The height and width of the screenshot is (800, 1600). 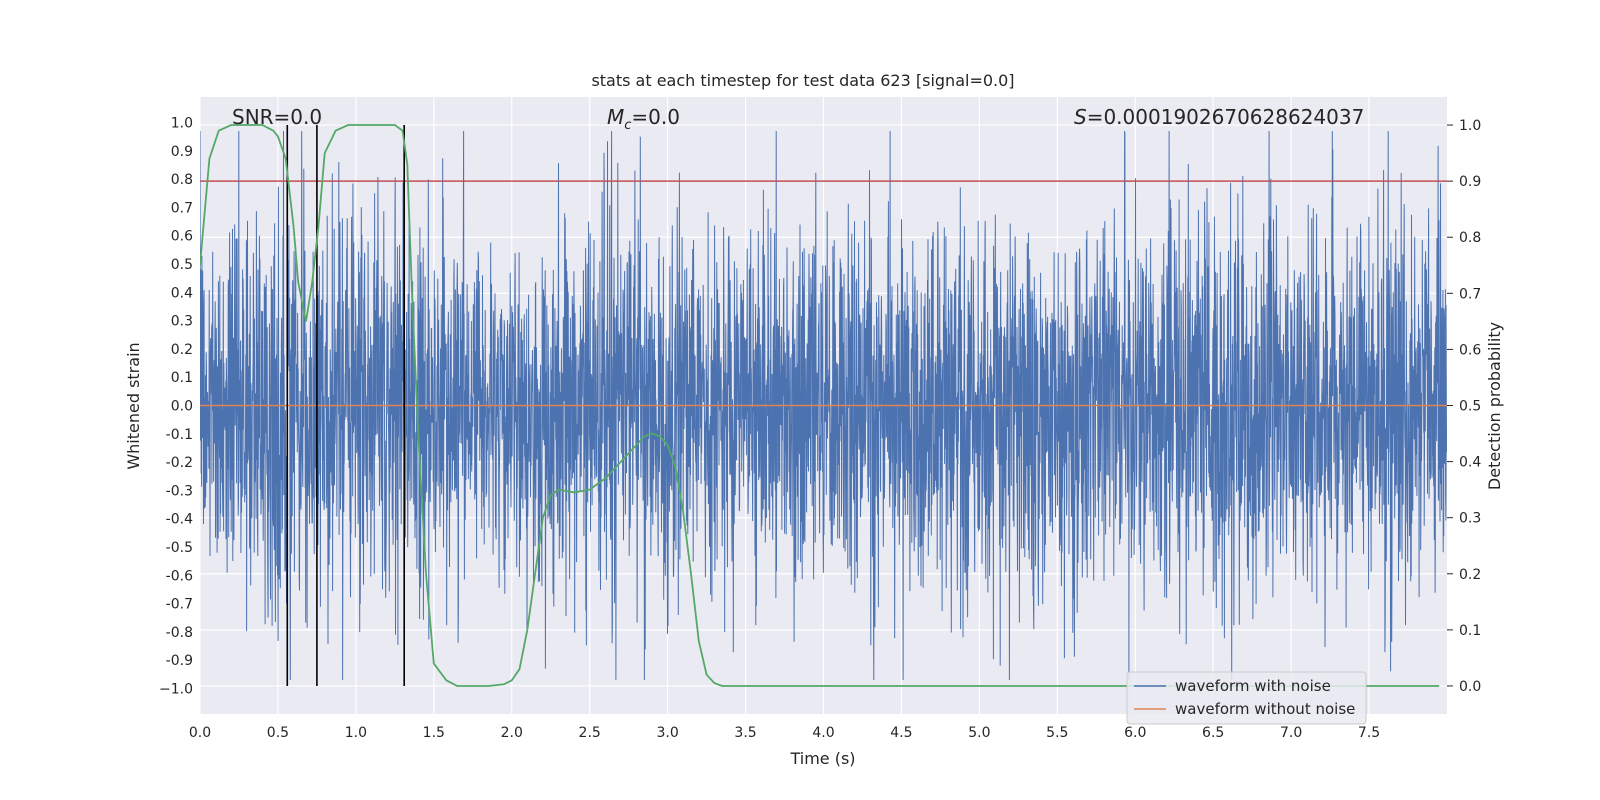 What do you see at coordinates (182, 152) in the screenshot?
I see `y-tick-label: 0.9` at bounding box center [182, 152].